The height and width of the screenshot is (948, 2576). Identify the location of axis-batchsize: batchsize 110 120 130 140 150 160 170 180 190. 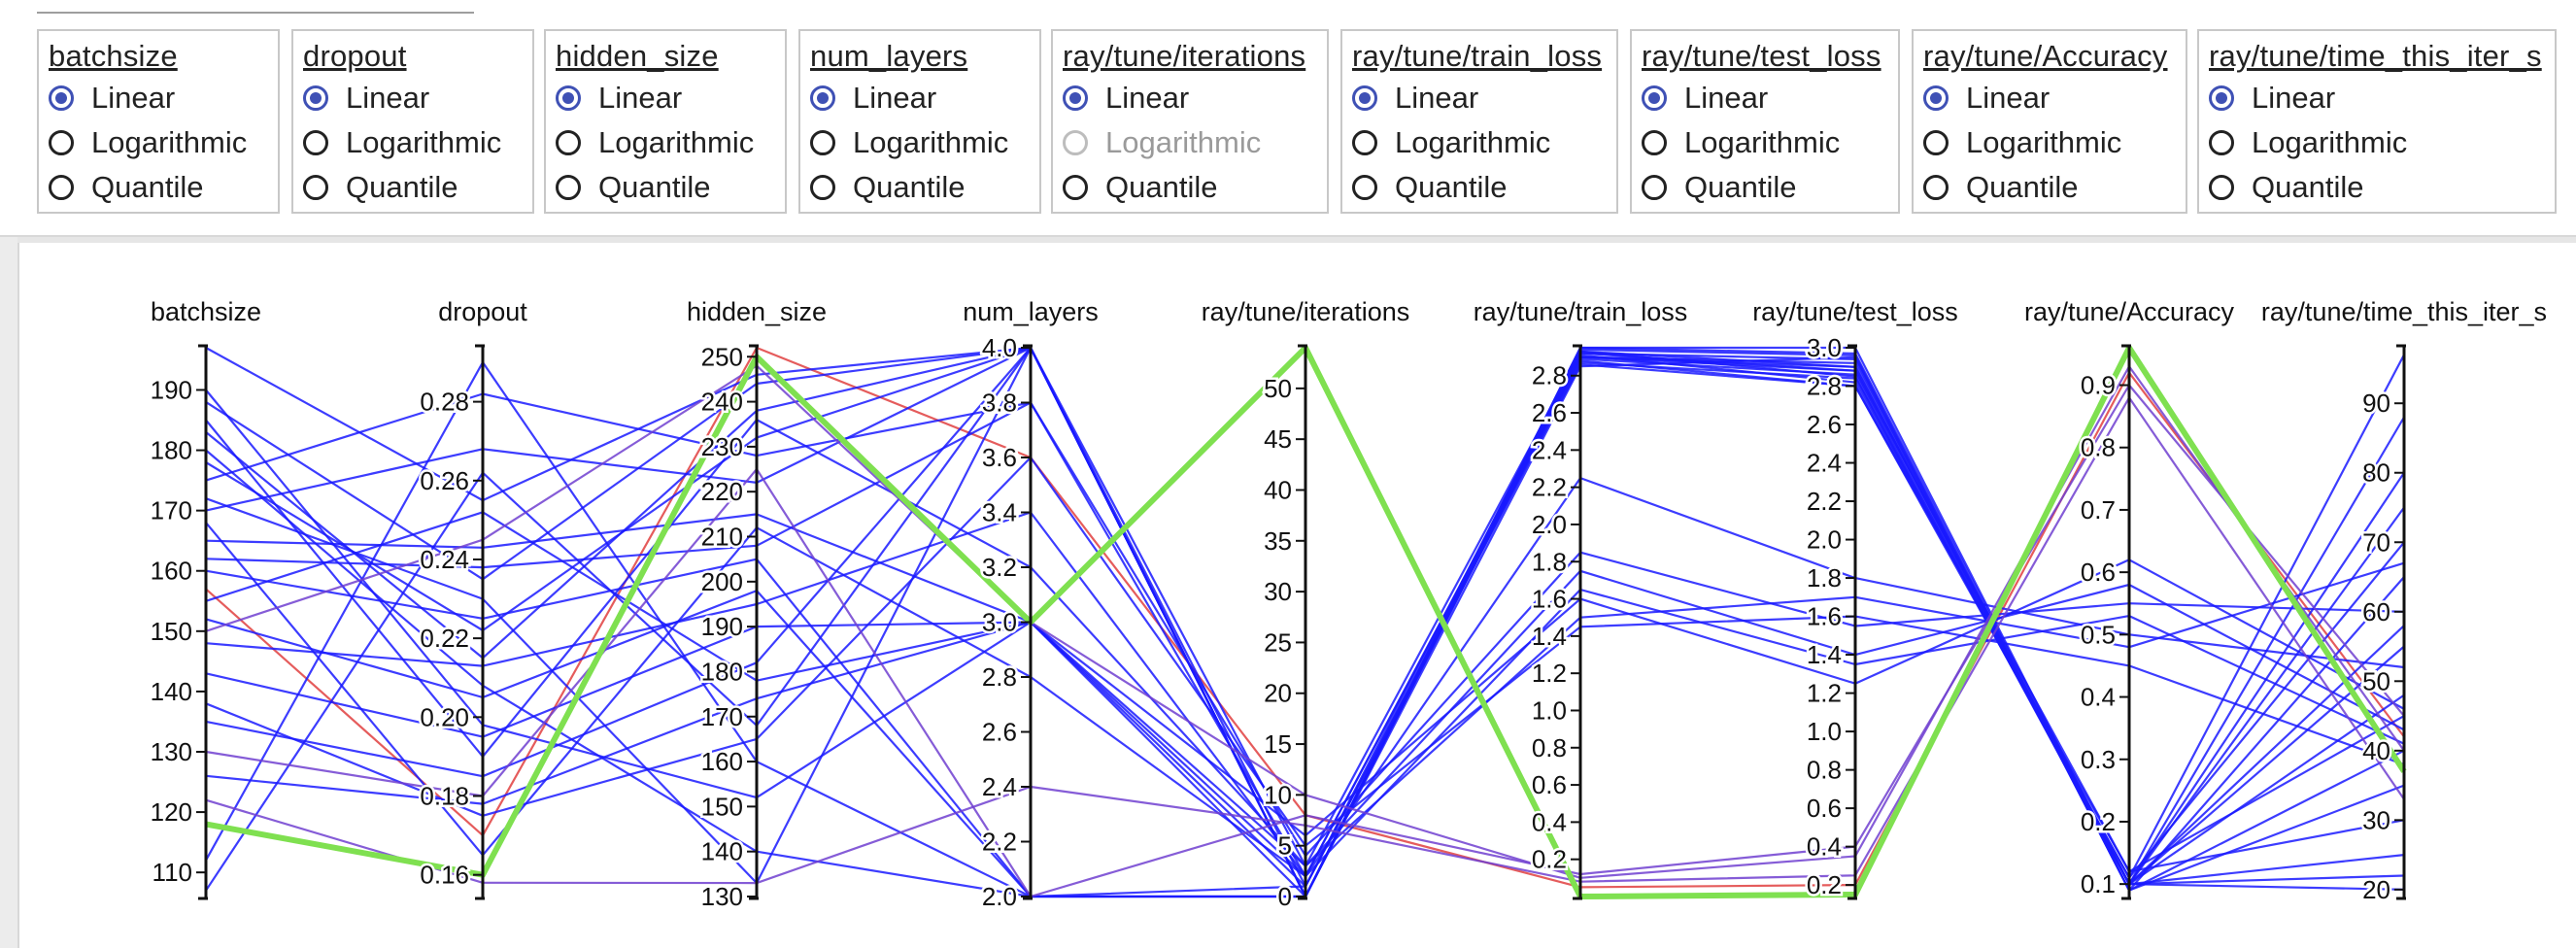
(204, 598).